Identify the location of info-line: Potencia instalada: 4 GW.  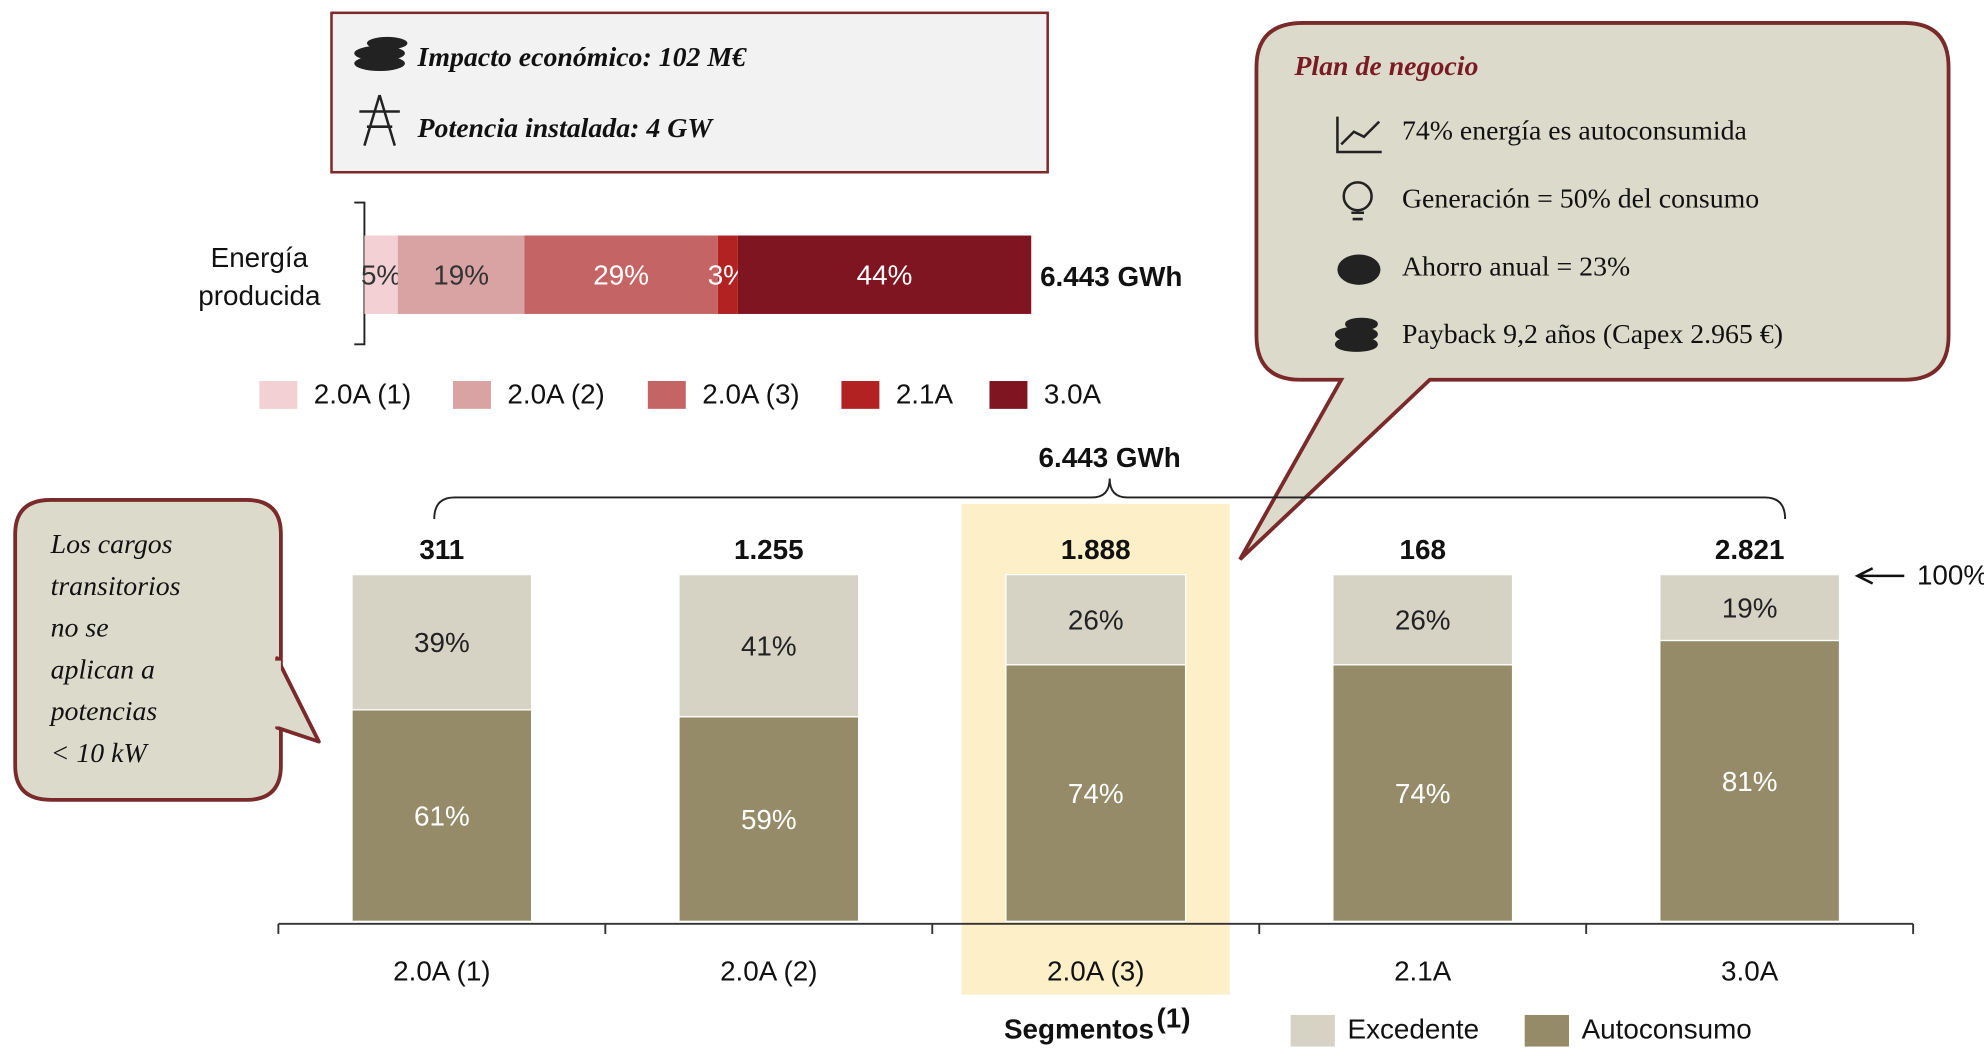
(566, 128).